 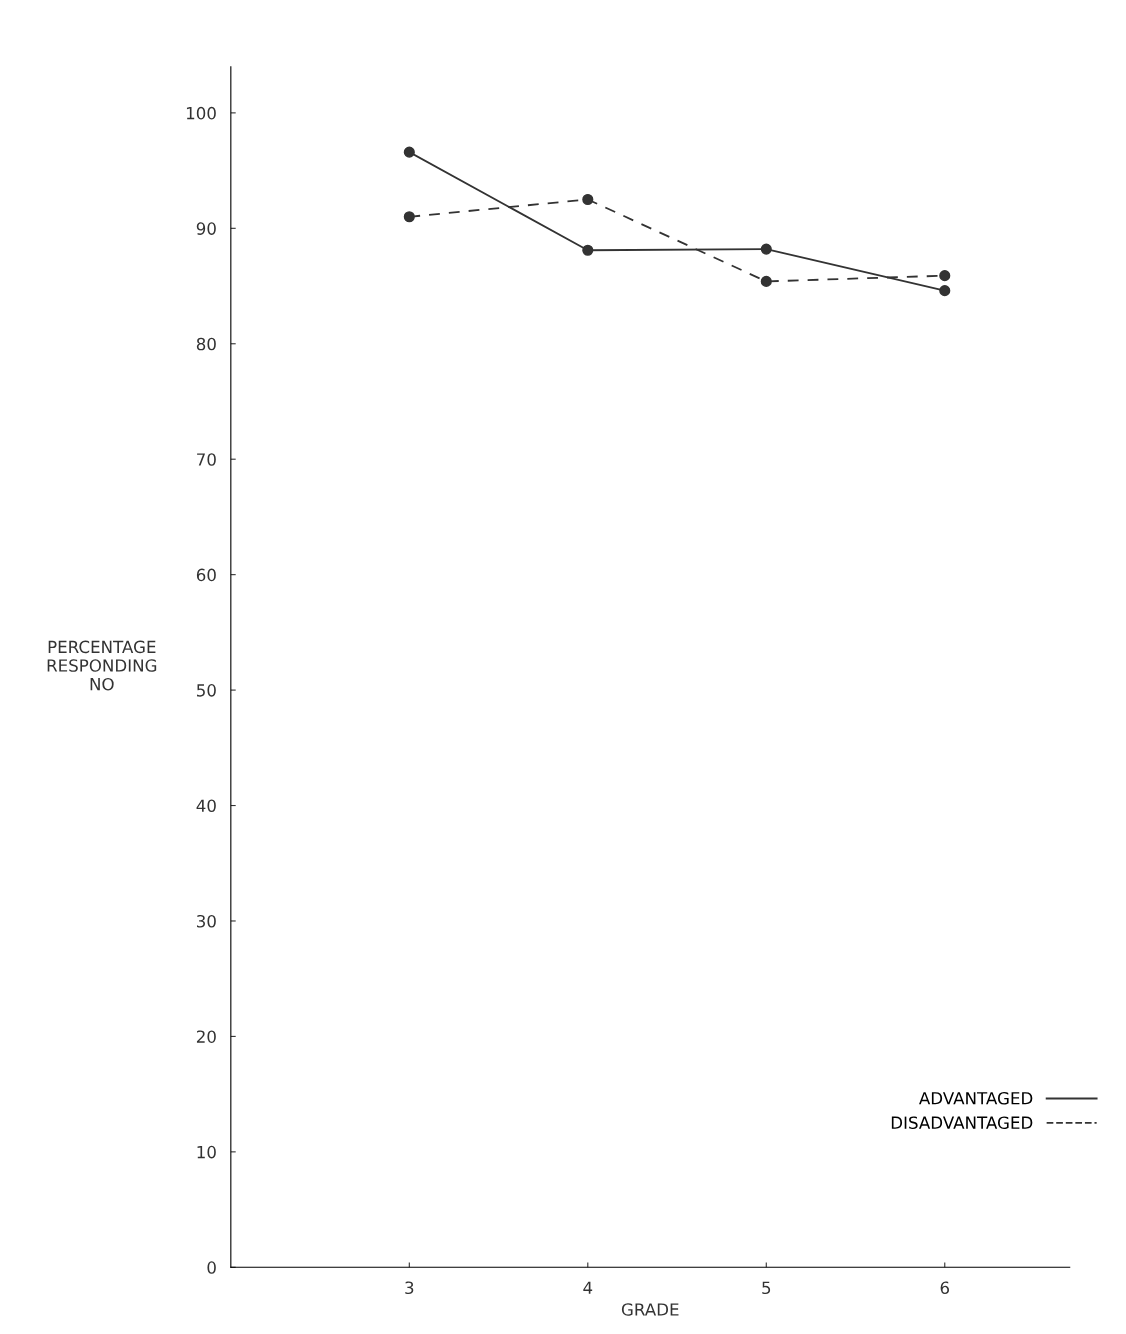 I want to click on y-tick-label: 80, so click(x=206, y=344).